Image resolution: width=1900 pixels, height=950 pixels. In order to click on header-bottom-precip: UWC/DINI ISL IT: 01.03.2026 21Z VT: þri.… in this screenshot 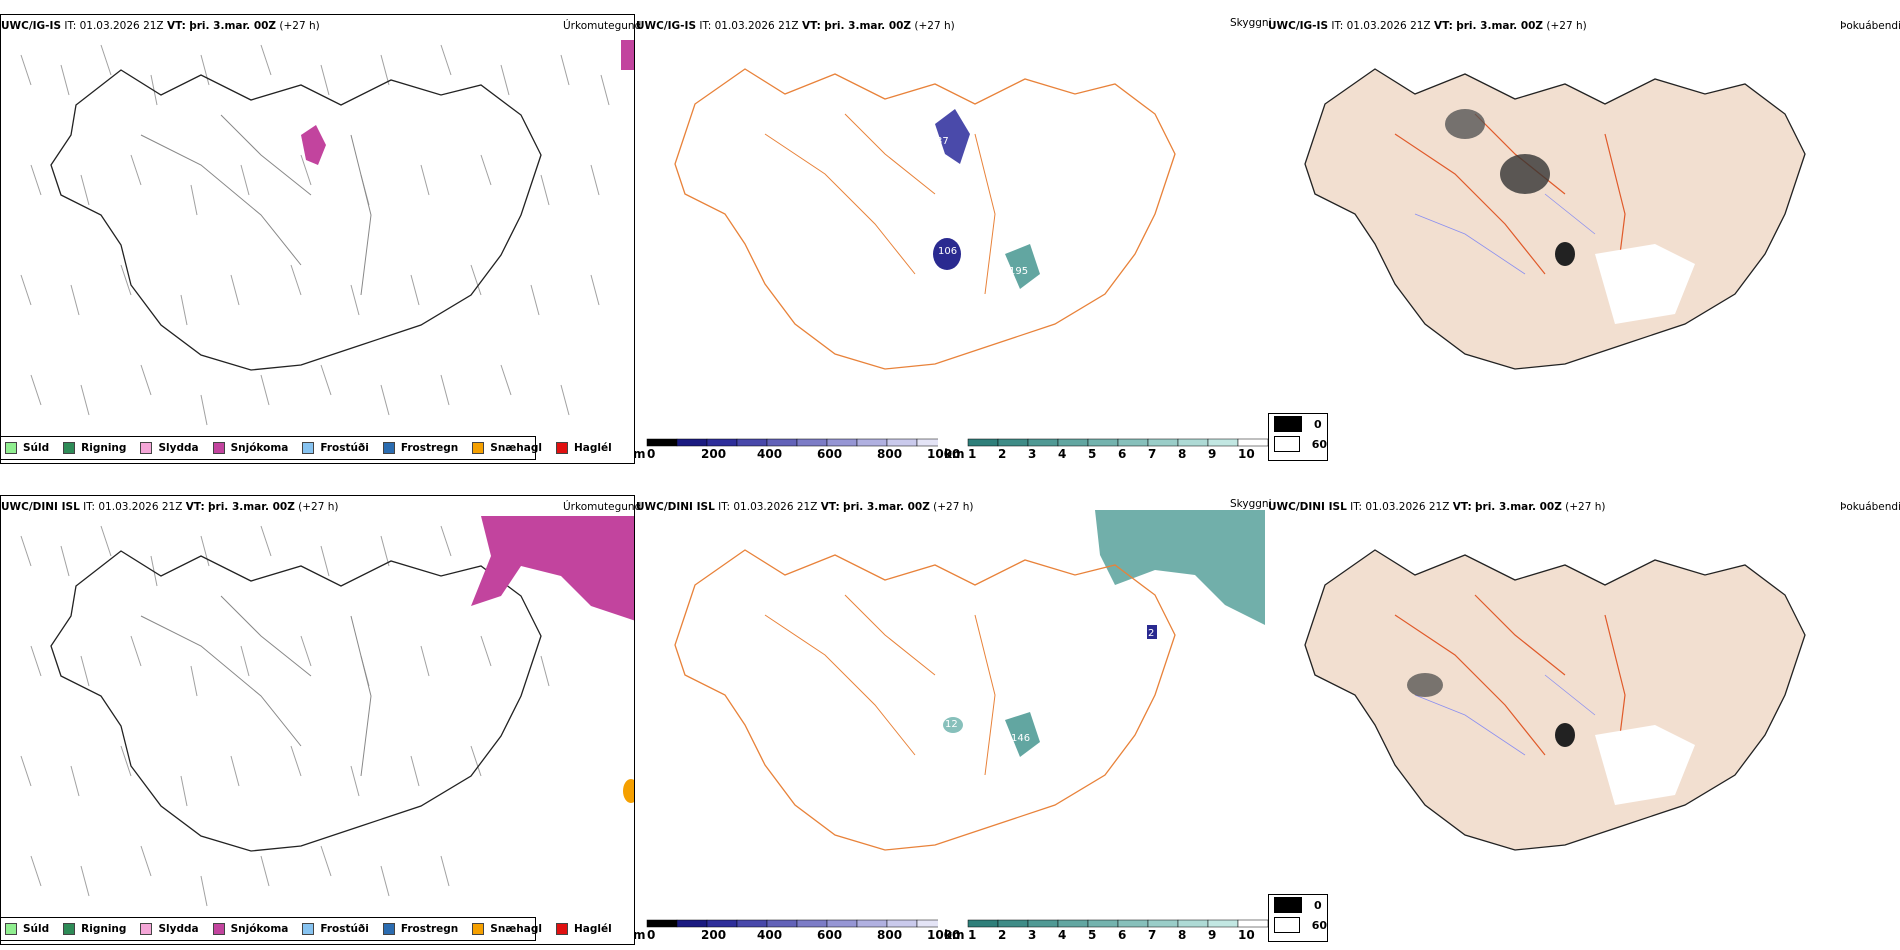, I will do `click(170, 507)`.